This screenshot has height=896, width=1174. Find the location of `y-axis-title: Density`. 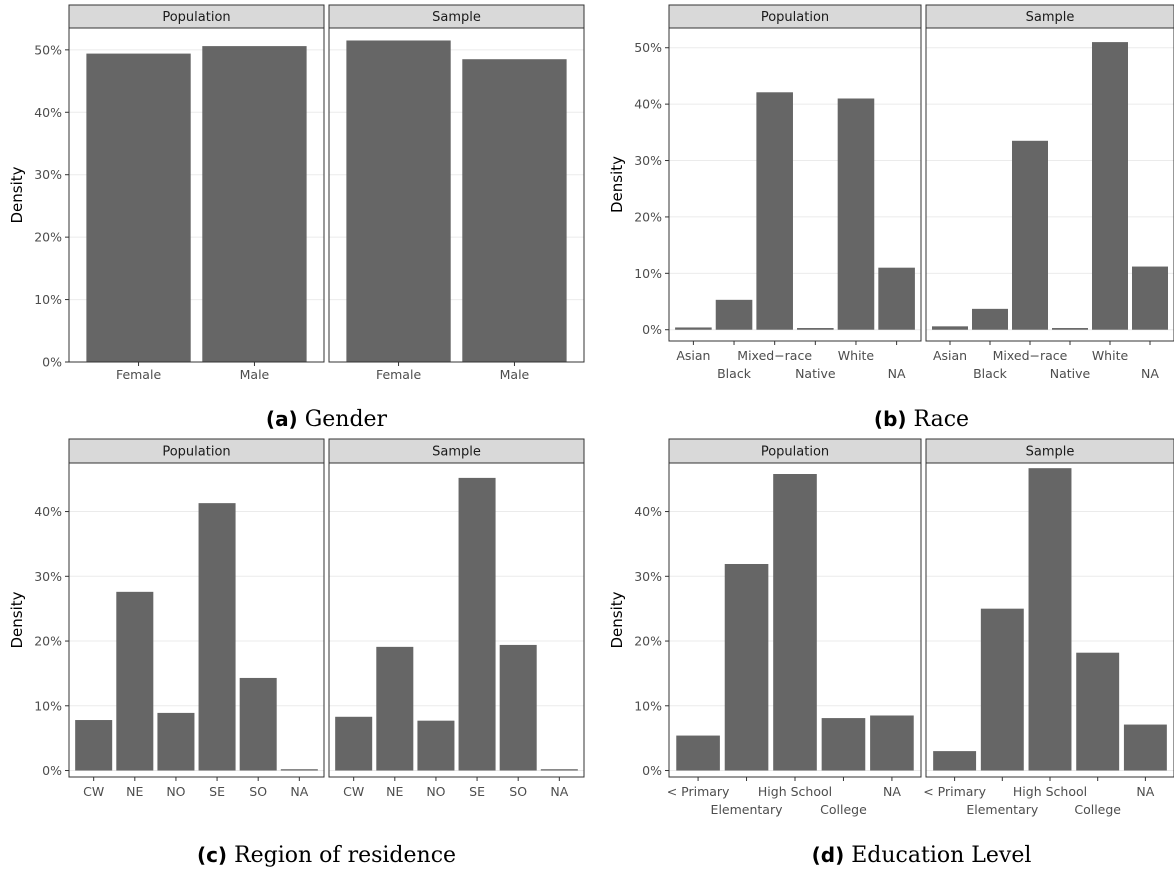

y-axis-title: Density is located at coordinates (17, 194).